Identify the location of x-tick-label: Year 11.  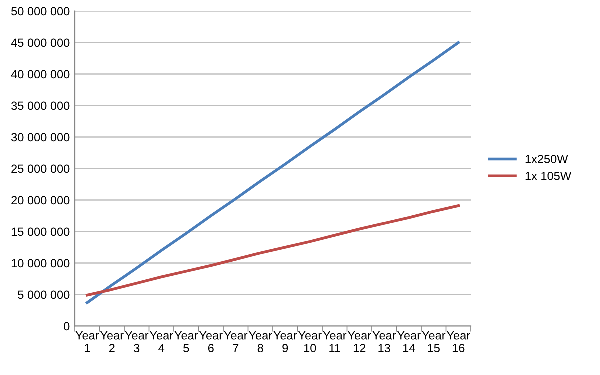
(335, 342).